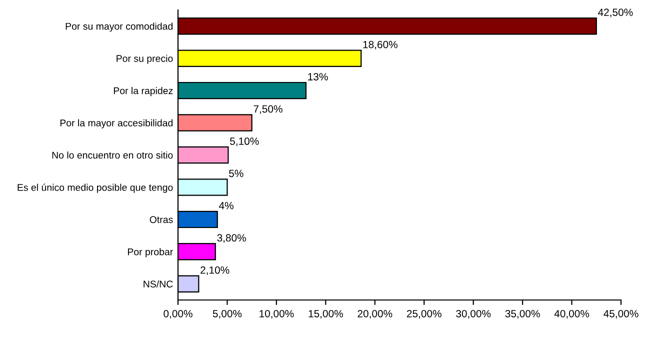 This screenshot has height=343, width=654. I want to click on data-label: 3,80%, so click(231, 238).